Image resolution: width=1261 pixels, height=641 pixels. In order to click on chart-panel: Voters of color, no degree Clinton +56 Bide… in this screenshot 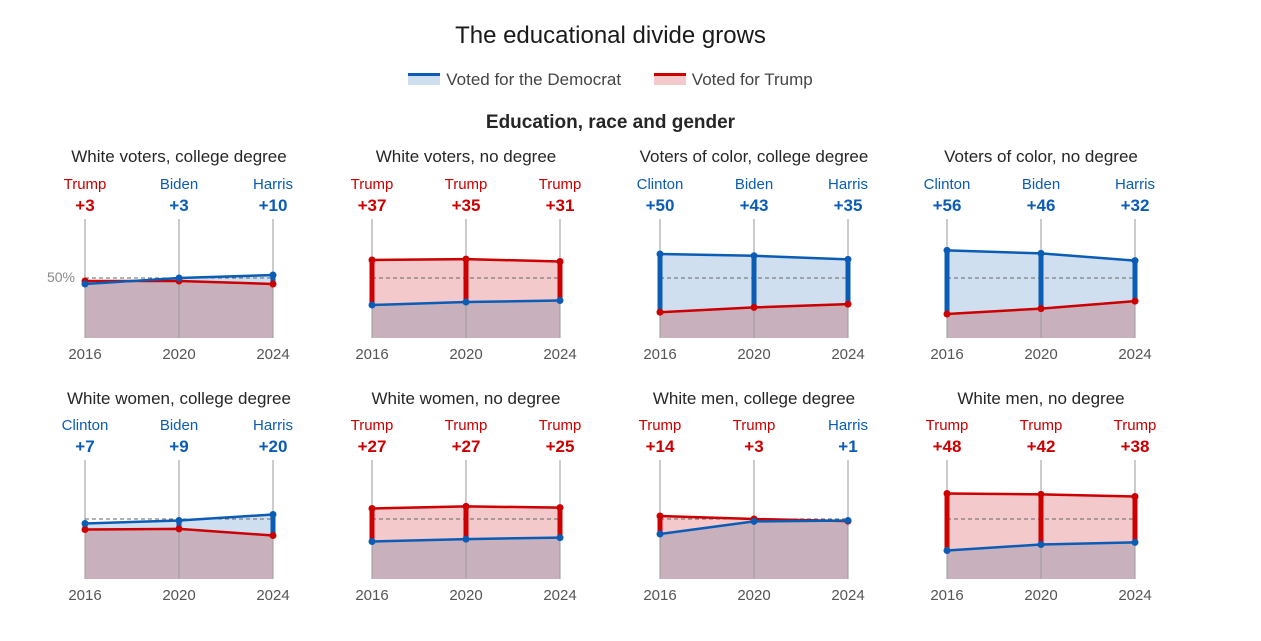, I will do `click(1039, 255)`.